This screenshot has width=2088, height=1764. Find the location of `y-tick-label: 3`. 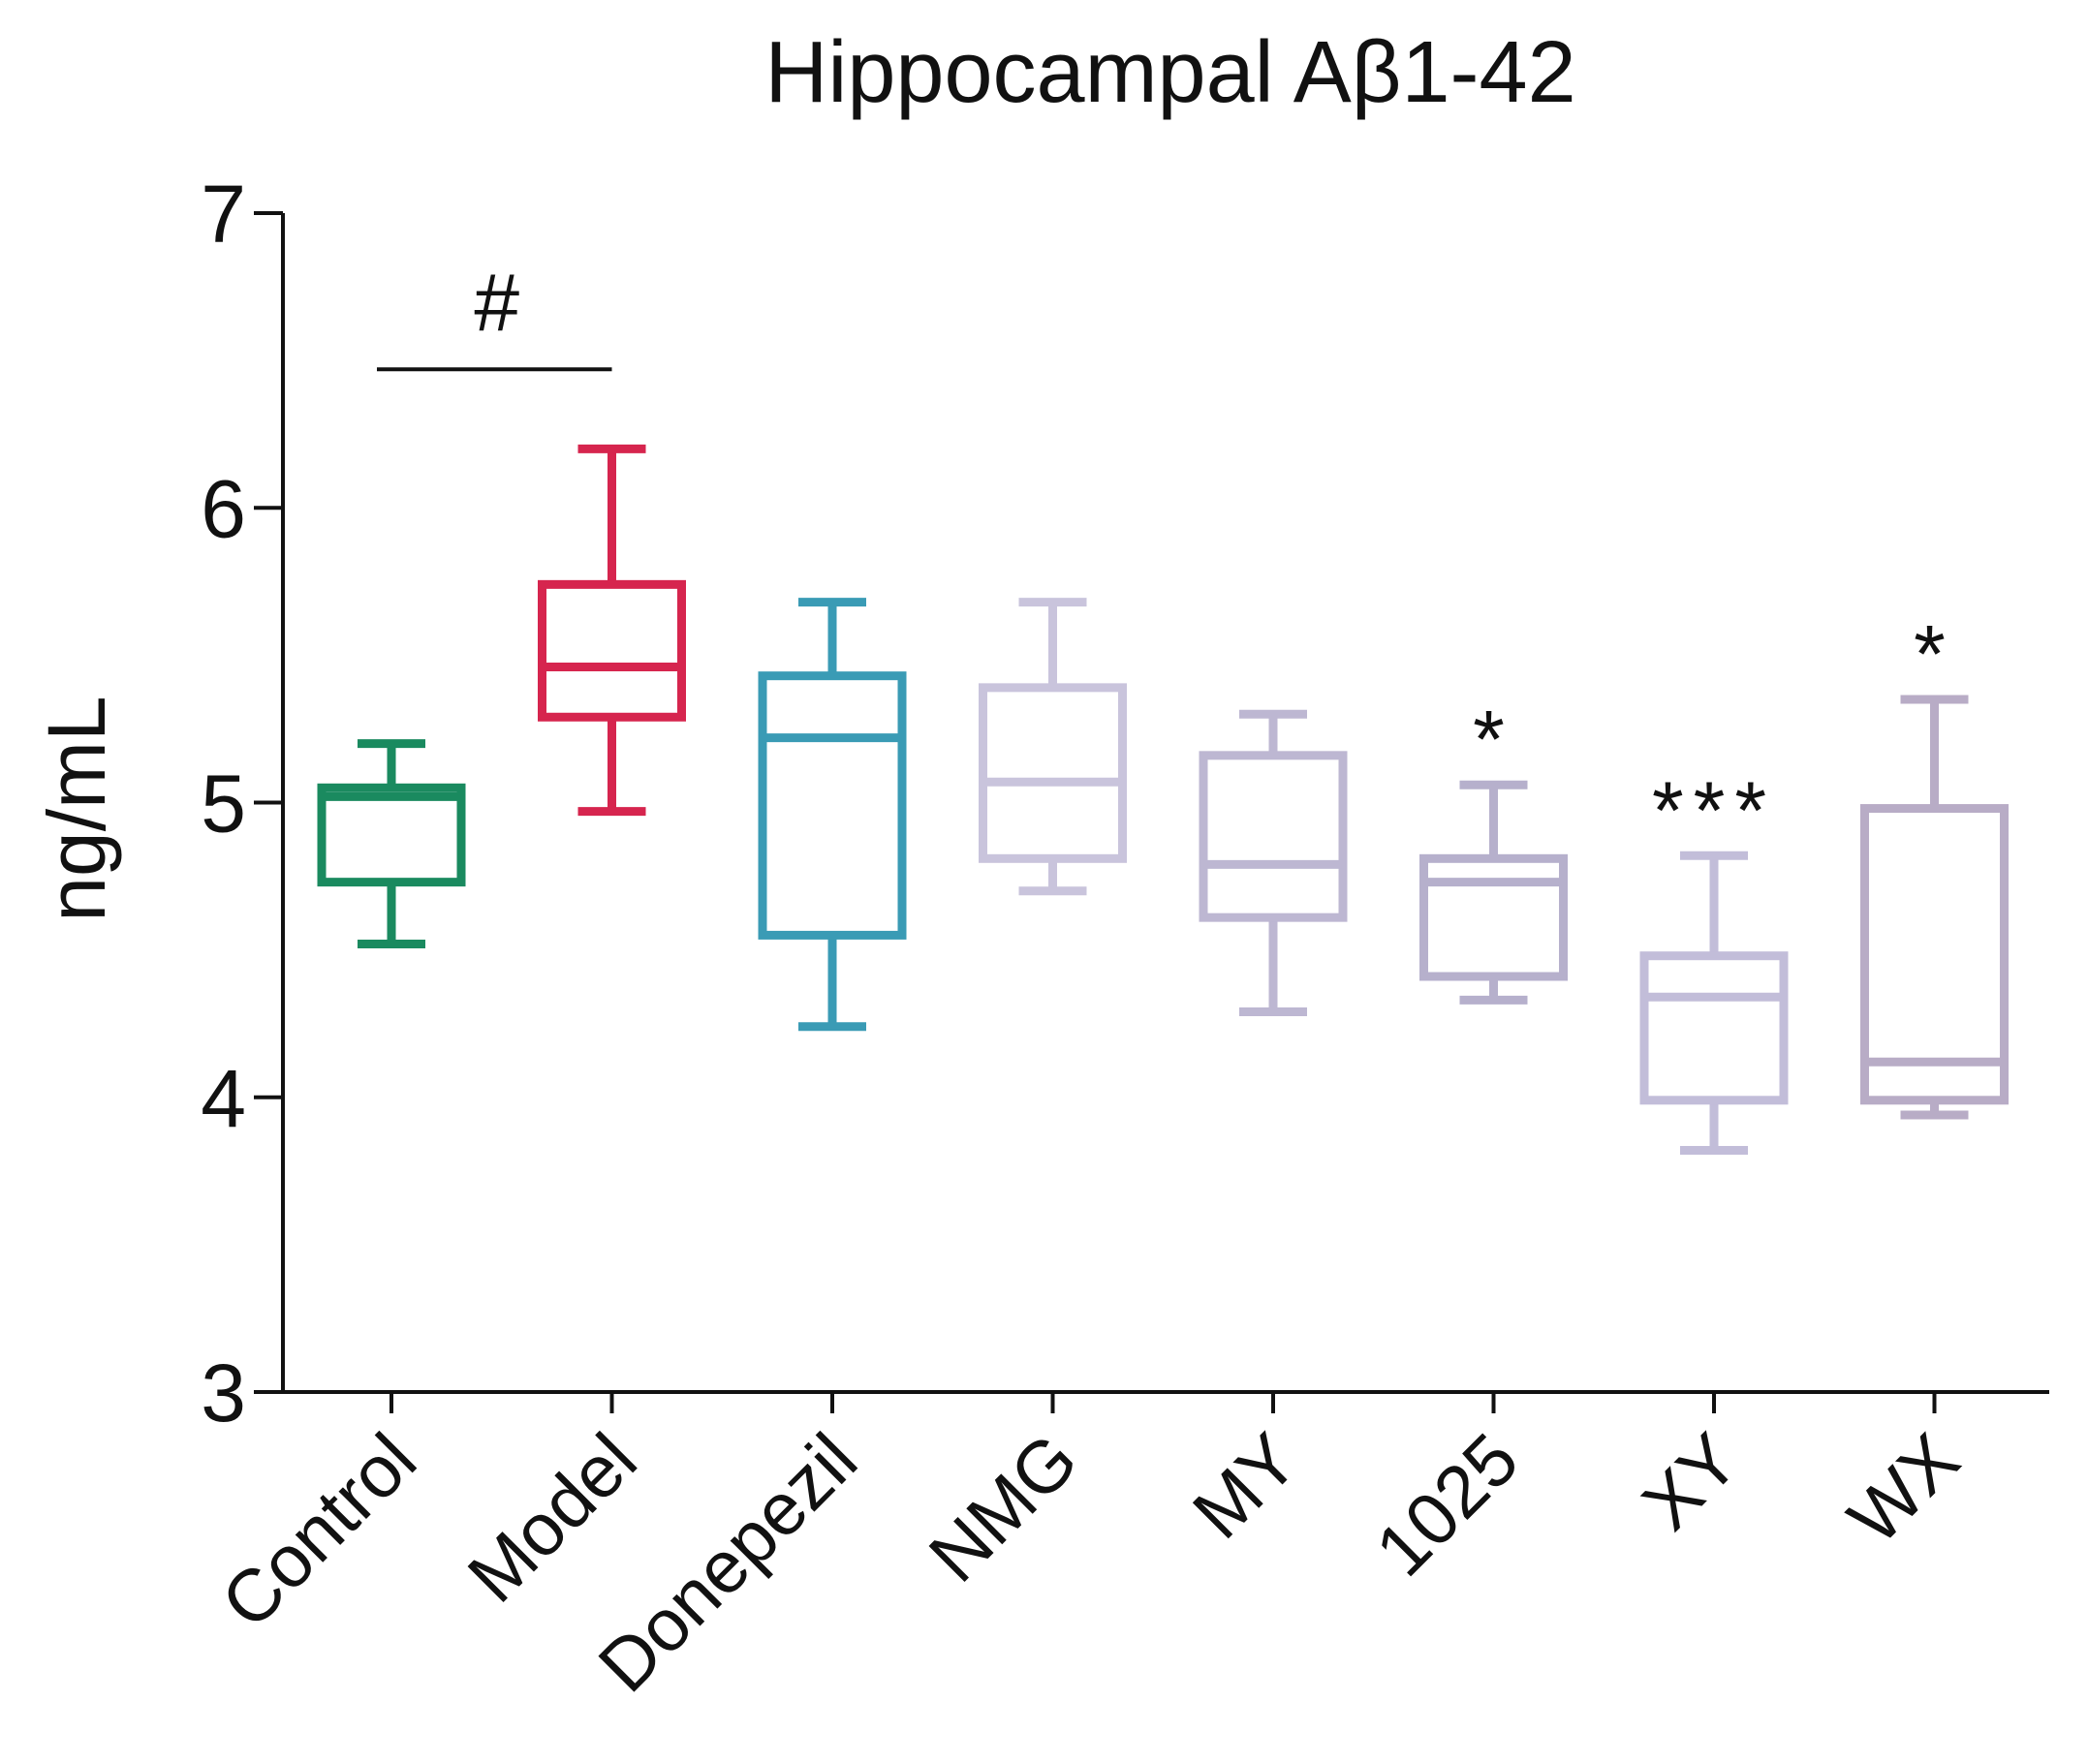

y-tick-label: 3 is located at coordinates (223, 1393).